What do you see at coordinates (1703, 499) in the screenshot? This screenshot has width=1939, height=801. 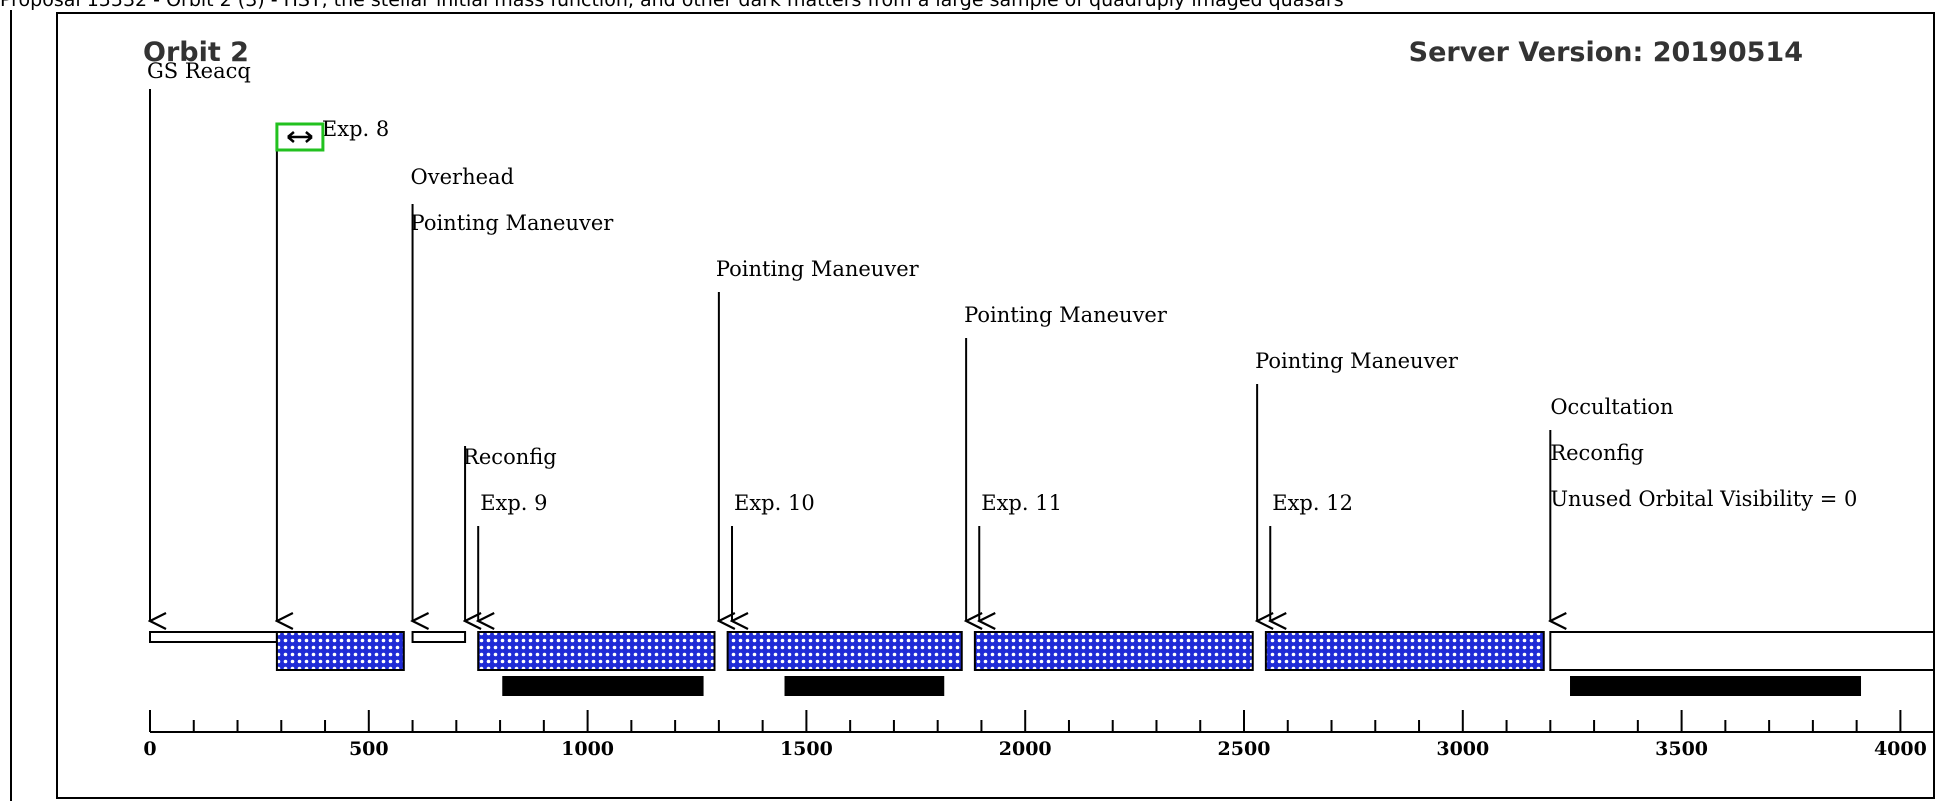 I see `event-label-occultation-reconfig: Unused Orbital Visibility = 0` at bounding box center [1703, 499].